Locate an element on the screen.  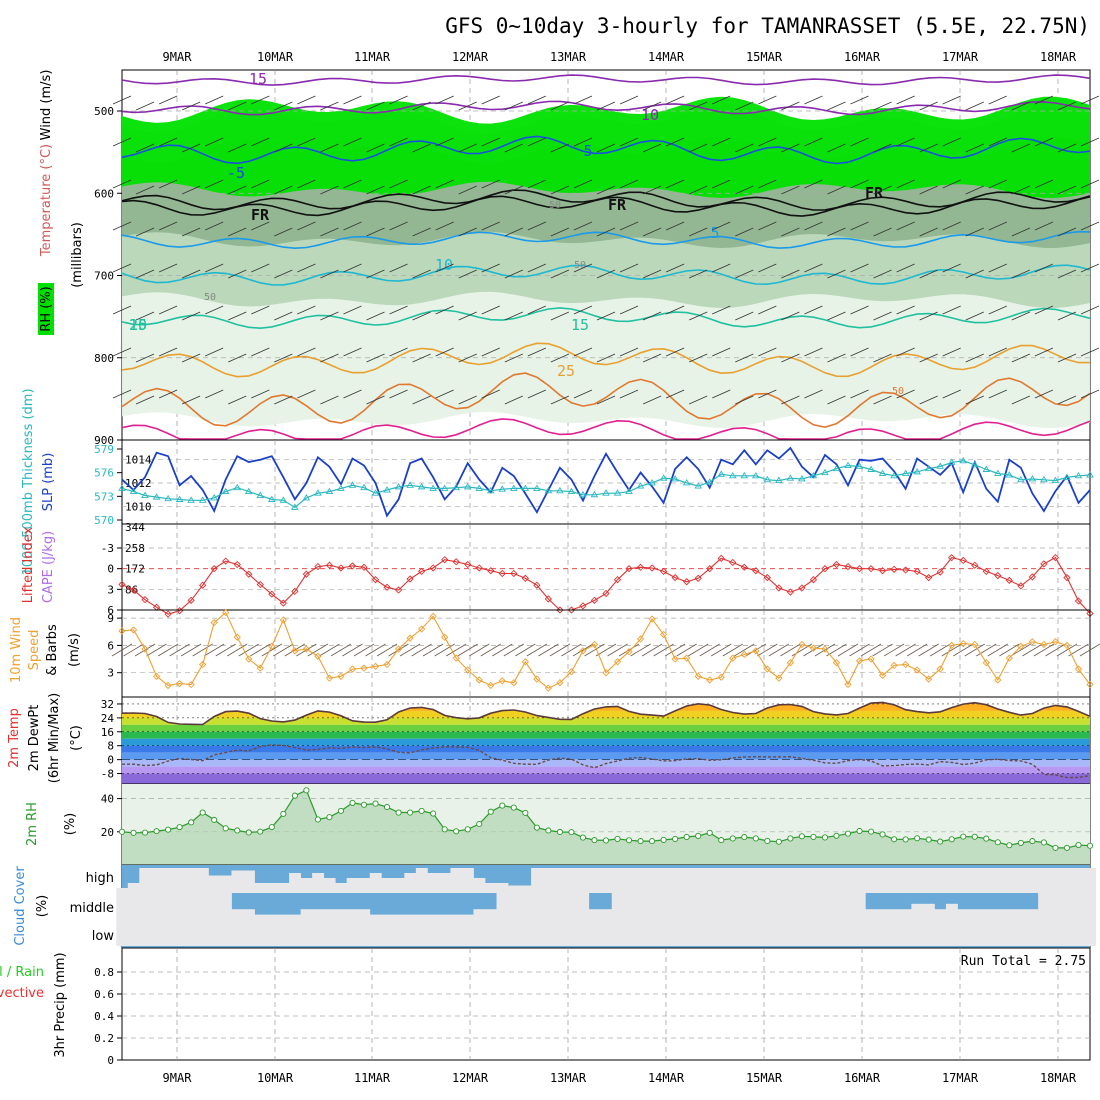
rh-ylabel-1: 2m RH is located at coordinates (32, 824).